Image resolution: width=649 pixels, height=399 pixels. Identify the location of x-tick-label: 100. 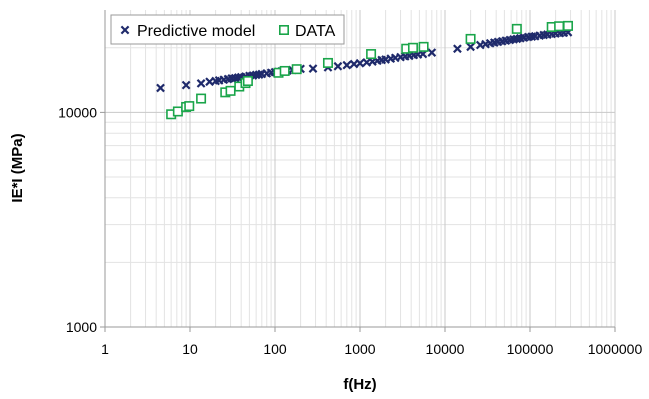
(275, 349).